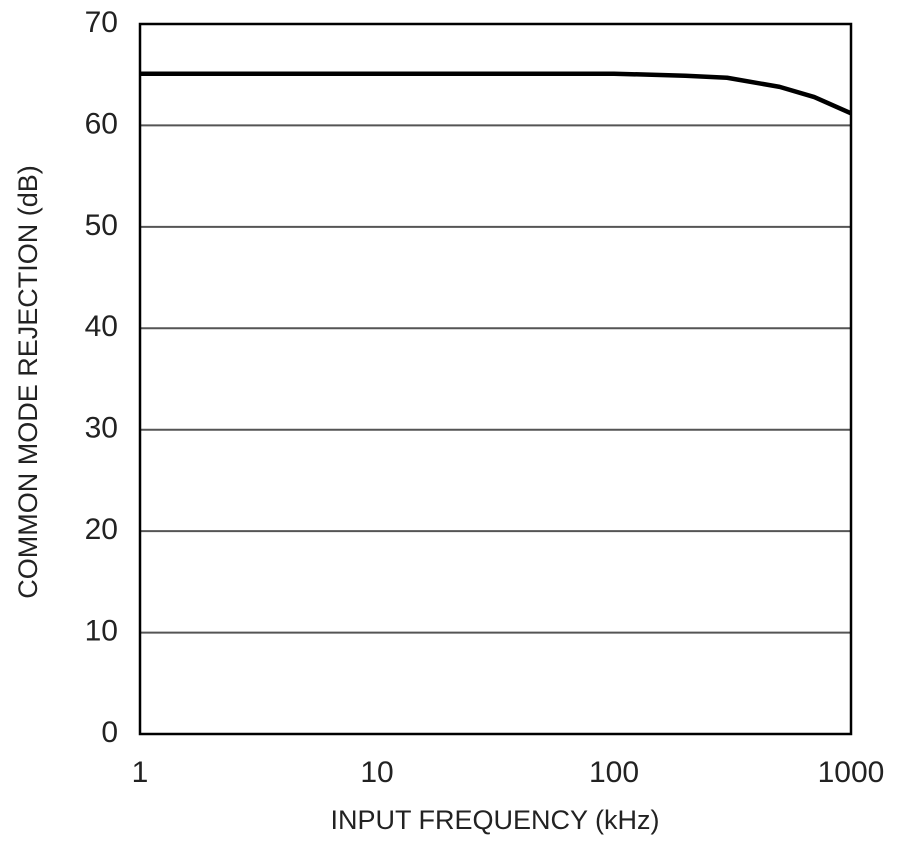  What do you see at coordinates (101, 326) in the screenshot?
I see `y-tick-label: 40` at bounding box center [101, 326].